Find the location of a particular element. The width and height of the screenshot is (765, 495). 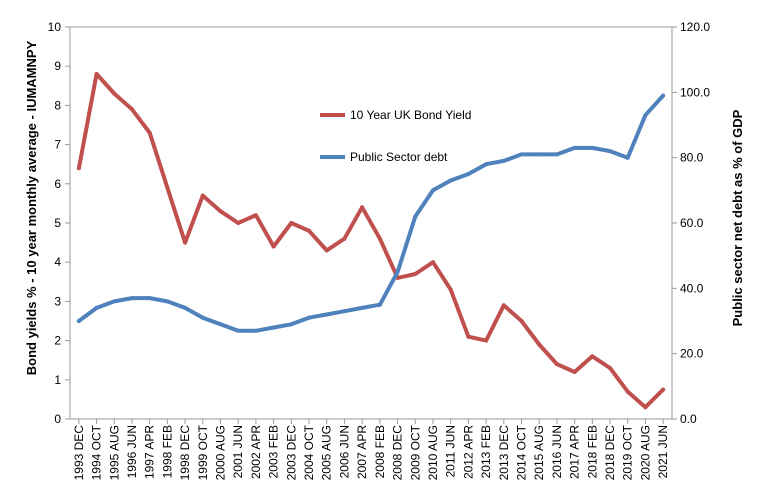

y-tick-label: 8 is located at coordinates (57, 105).